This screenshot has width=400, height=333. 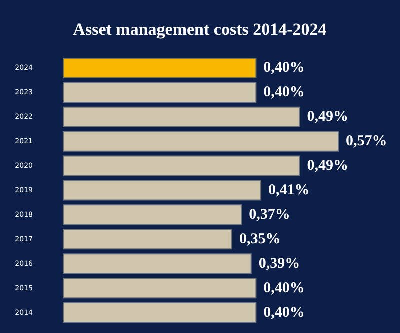 What do you see at coordinates (289, 190) in the screenshot?
I see `data-label: 0,41%` at bounding box center [289, 190].